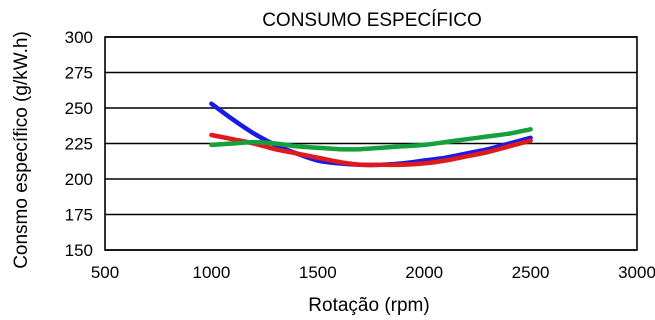 The height and width of the screenshot is (320, 655). I want to click on series-lines, so click(371, 134).